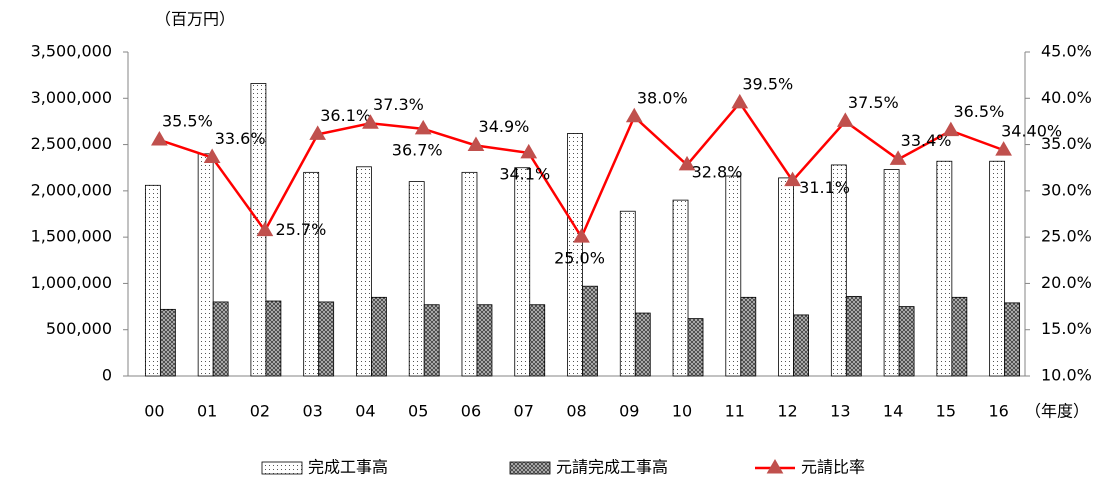 This screenshot has width=1114, height=489. I want to click on y2-tick-label: 30.0%, so click(1066, 189).